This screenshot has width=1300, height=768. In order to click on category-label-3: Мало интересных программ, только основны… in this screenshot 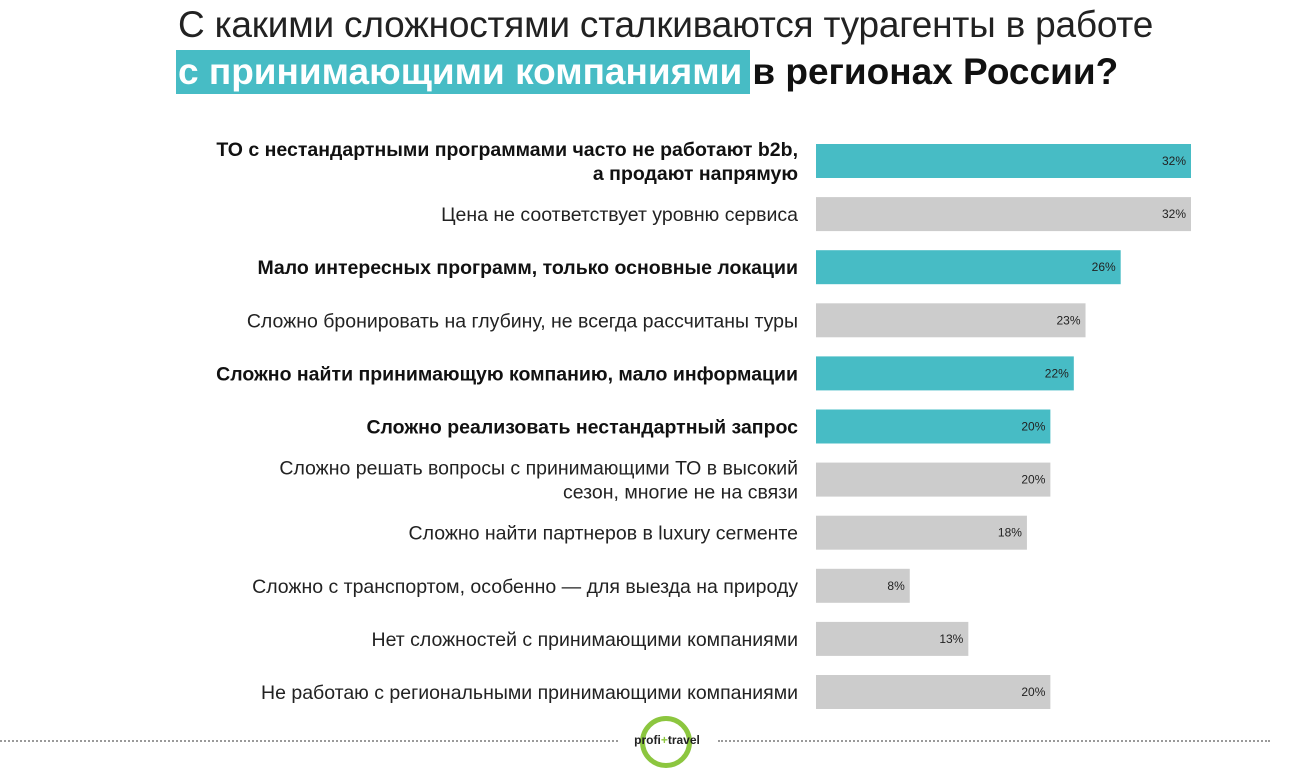, I will do `click(527, 268)`.